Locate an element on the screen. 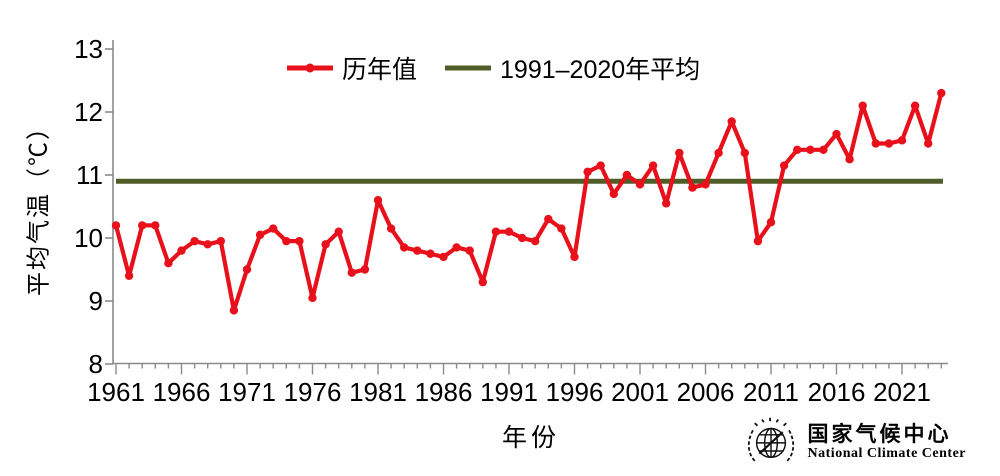 This screenshot has height=476, width=1000. x-axis-title: 年份 is located at coordinates (531, 438).